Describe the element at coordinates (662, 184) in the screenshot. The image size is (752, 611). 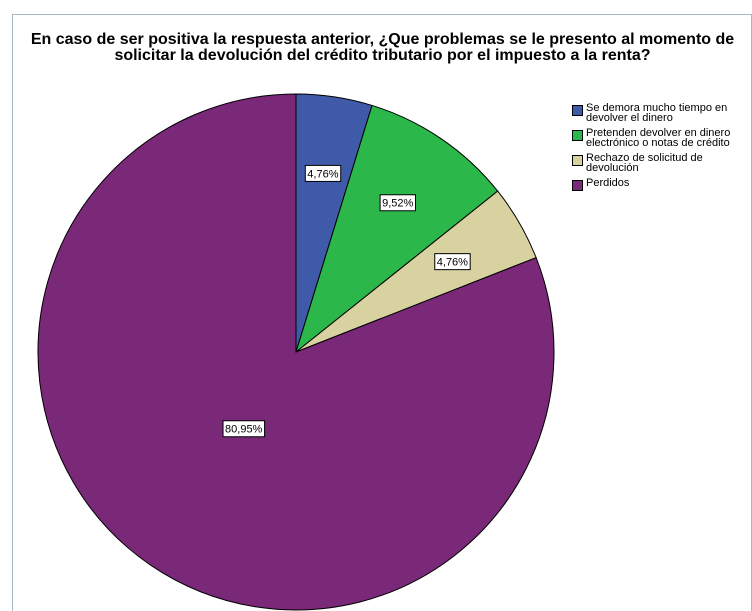
I see `legend-item: Perdidos` at that location.